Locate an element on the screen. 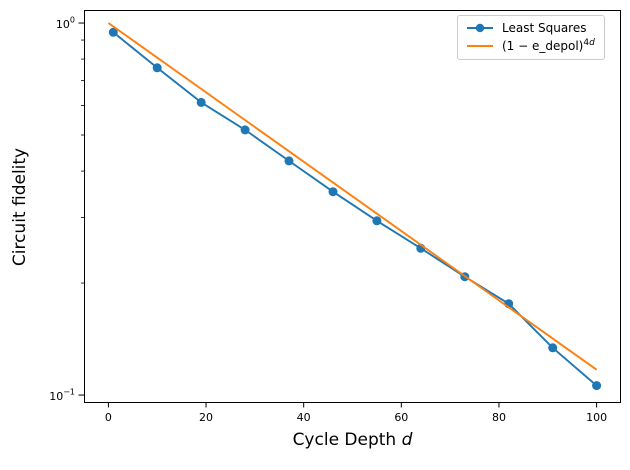  legend-item-least-squares: Least Squares is located at coordinates (530, 28).